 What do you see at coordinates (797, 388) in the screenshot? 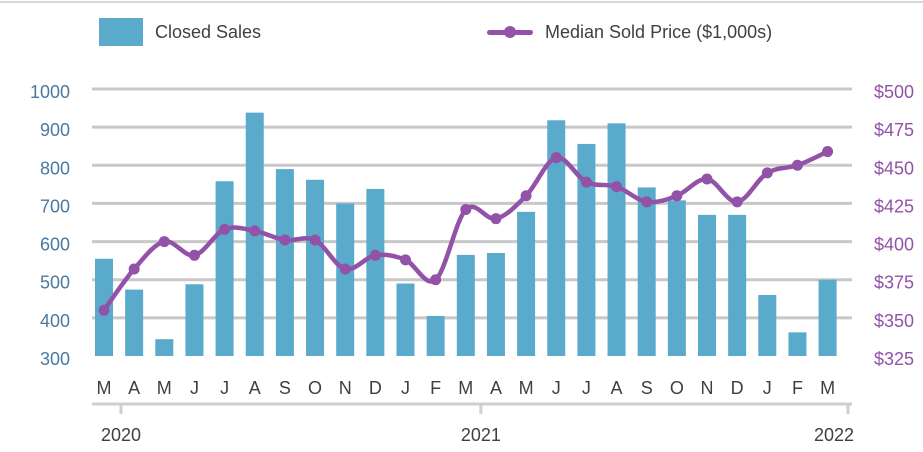
I see `x-tick-label: F` at bounding box center [797, 388].